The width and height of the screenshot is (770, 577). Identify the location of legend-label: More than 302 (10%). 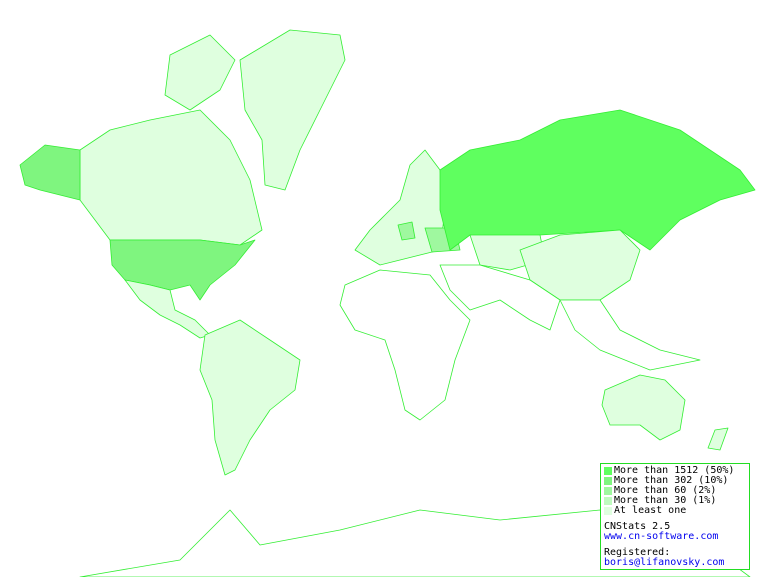
(671, 480).